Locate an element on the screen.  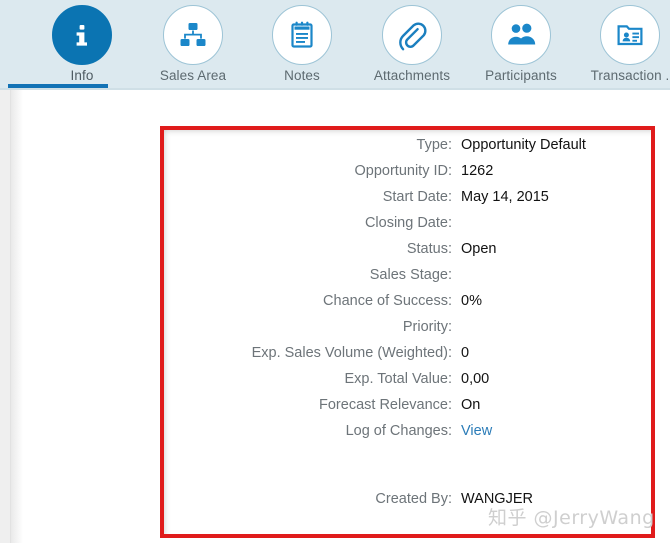
tab-sales-area: Sales Area is located at coordinates (193, 45).